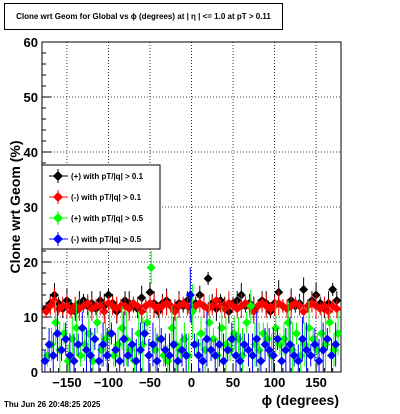 The width and height of the screenshot is (400, 414). What do you see at coordinates (52, 404) in the screenshot?
I see `timestamp: Thu Jun 26 20:48:25 2025` at bounding box center [52, 404].